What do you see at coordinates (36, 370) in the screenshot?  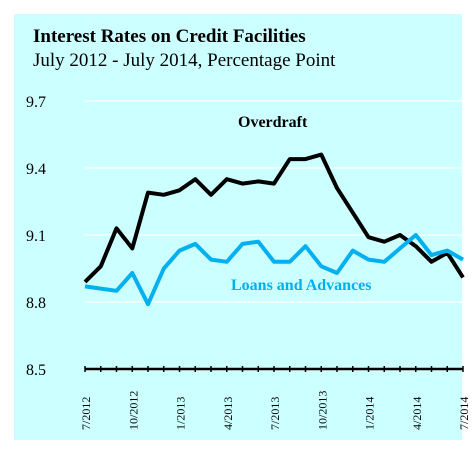 I see `y-tick-label-0: 8.5` at bounding box center [36, 370].